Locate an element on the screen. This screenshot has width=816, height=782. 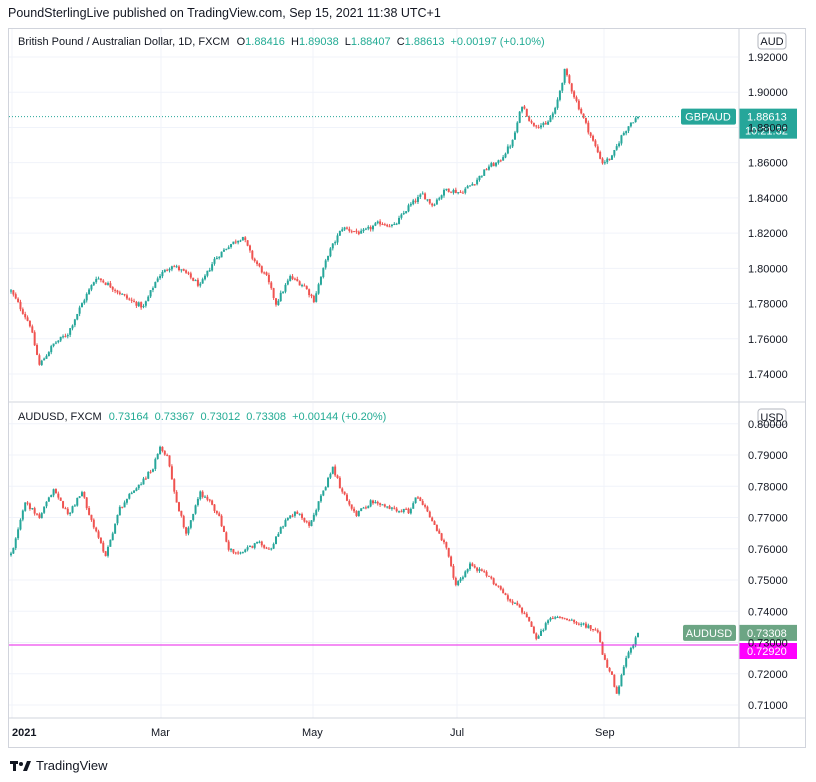
audusd-price-label: 0.73308 is located at coordinates (768, 632).